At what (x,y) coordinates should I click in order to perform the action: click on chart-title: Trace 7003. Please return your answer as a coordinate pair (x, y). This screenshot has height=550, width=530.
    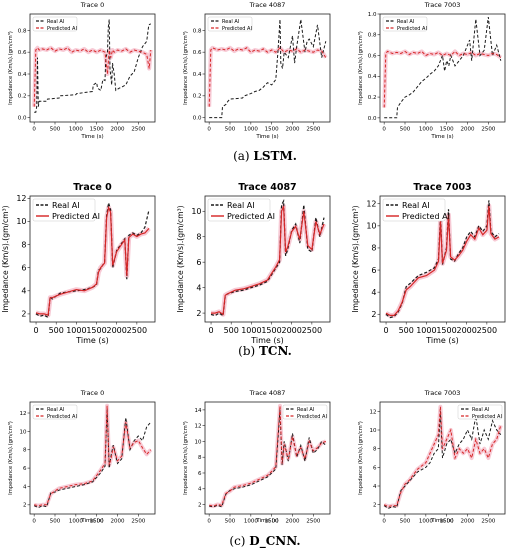
    Looking at the image, I should click on (442, 5).